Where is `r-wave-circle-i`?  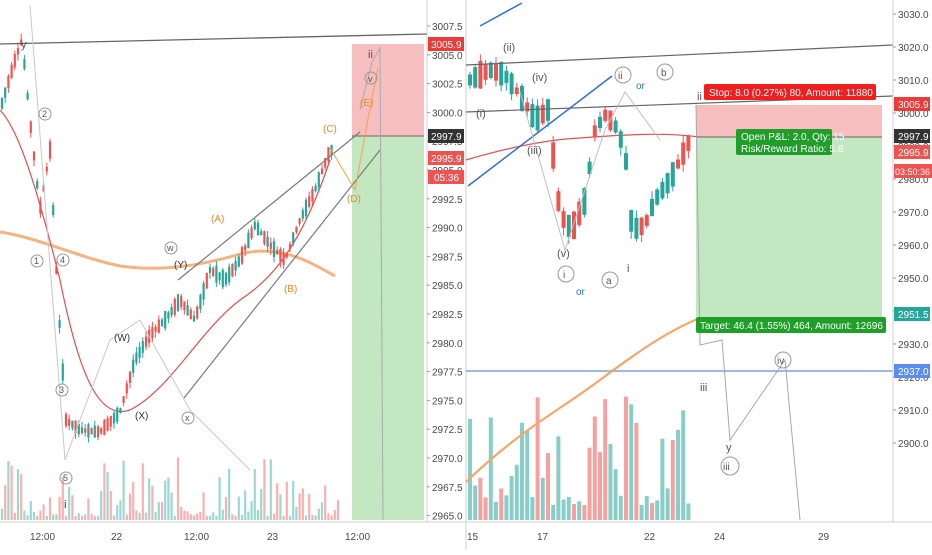 r-wave-circle-i is located at coordinates (566, 274).